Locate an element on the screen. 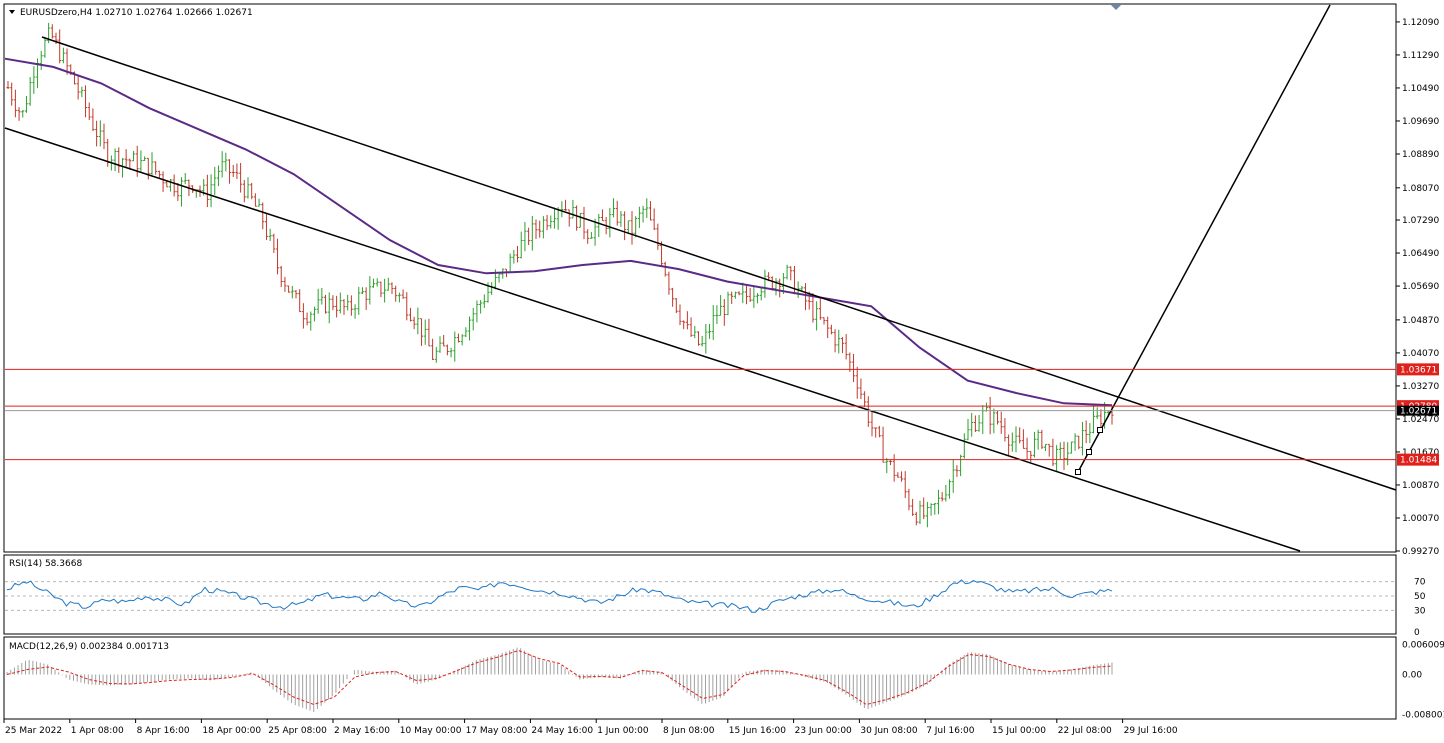  price-tick-label: 1.00070 is located at coordinates (1420, 519).